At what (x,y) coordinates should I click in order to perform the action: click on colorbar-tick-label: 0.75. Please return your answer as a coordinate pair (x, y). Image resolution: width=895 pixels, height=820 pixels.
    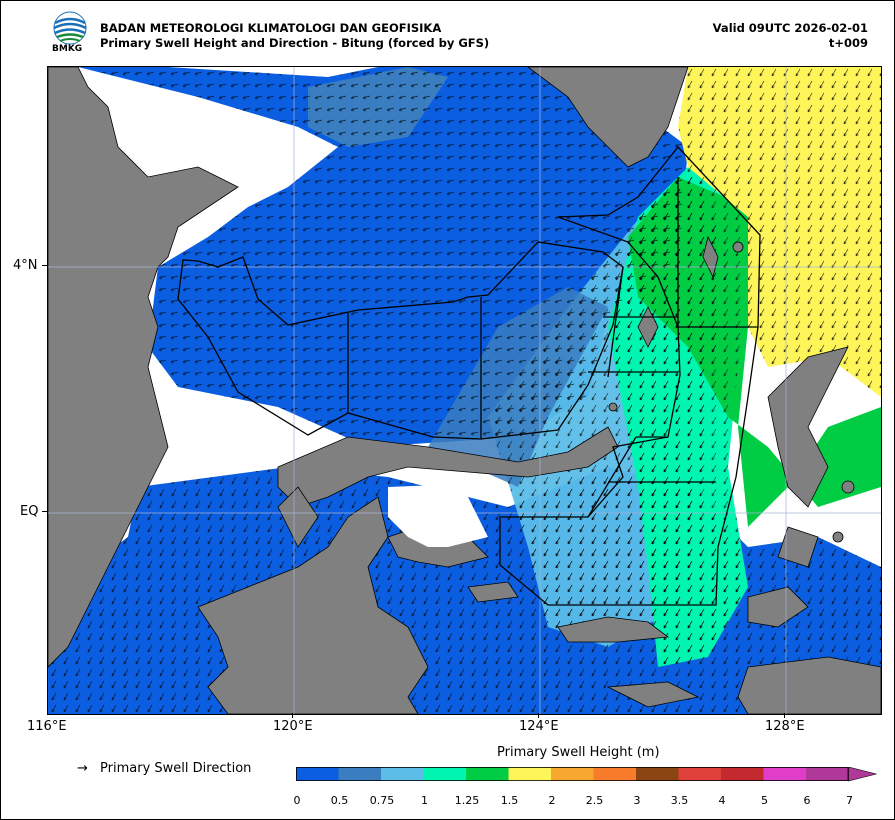
    Looking at the image, I should click on (382, 800).